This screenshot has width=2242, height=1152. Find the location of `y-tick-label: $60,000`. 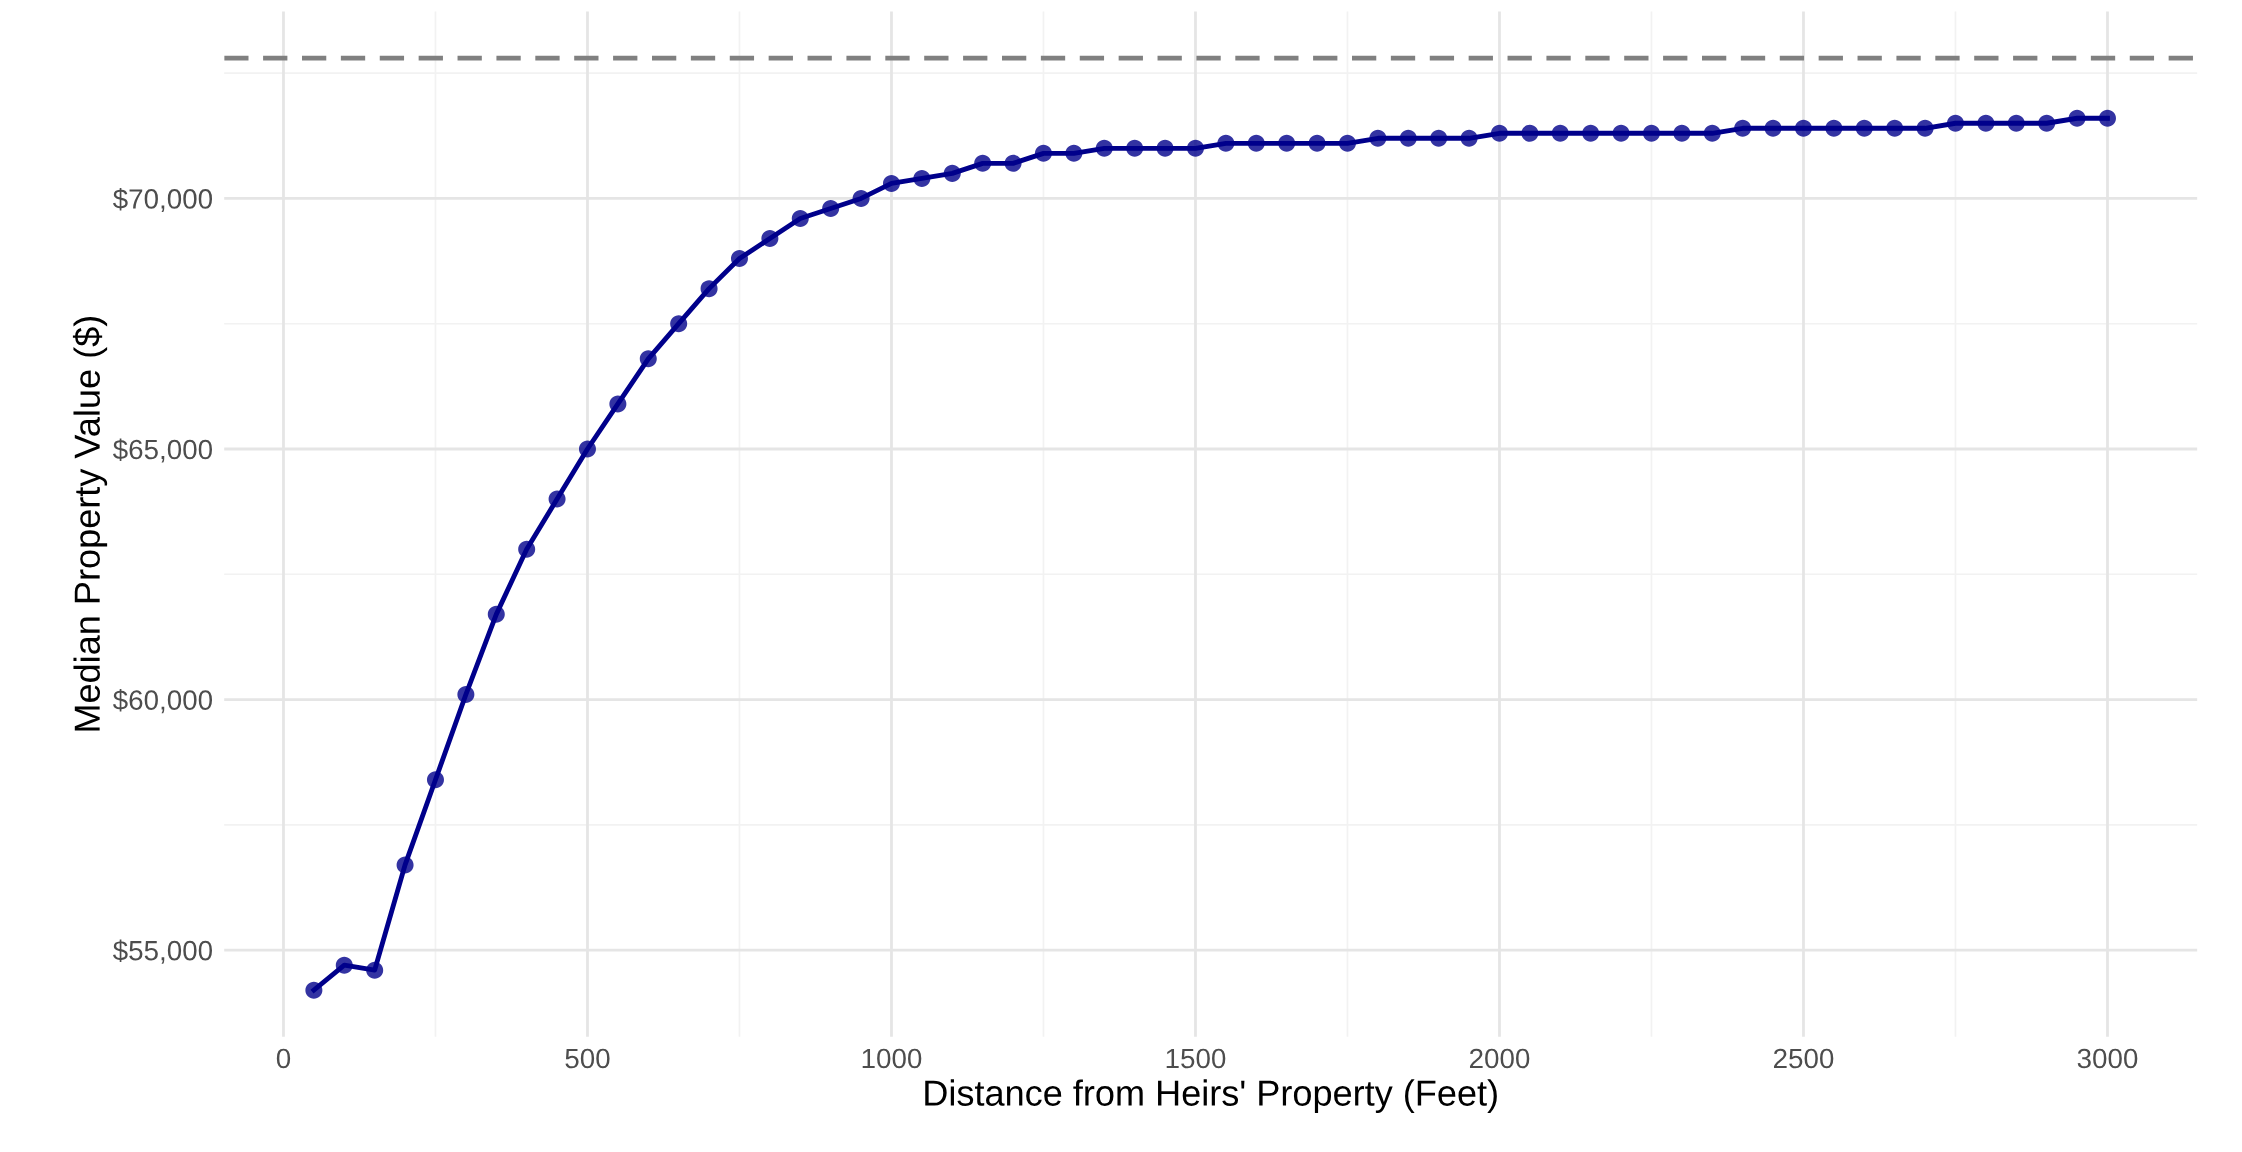

y-tick-label: $60,000 is located at coordinates (162, 701).